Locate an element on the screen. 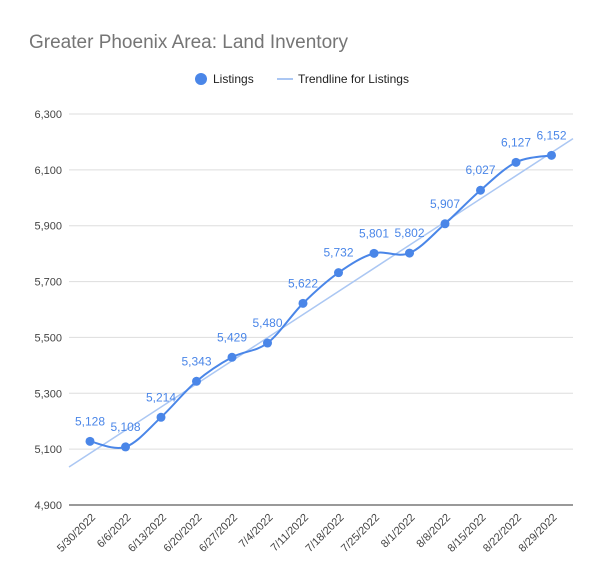  y-axis-ticks: 4,900 5,100 5,300 5,500 5,700 5,900 6,100 6,300 is located at coordinates (48, 310).